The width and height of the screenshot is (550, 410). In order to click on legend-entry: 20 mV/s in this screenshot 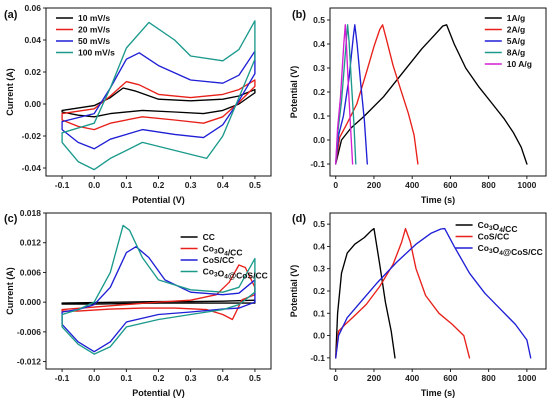, I will do `click(94, 30)`.